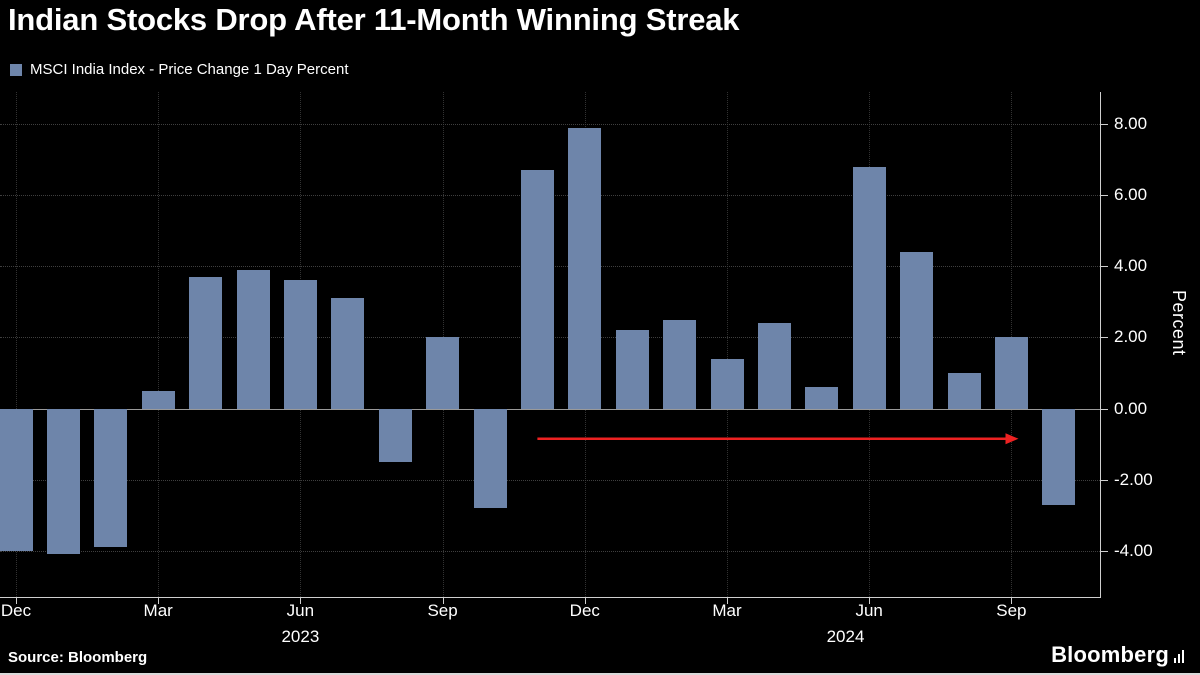 The width and height of the screenshot is (1200, 675). I want to click on bloomberg-chart-icon, so click(1179, 659).